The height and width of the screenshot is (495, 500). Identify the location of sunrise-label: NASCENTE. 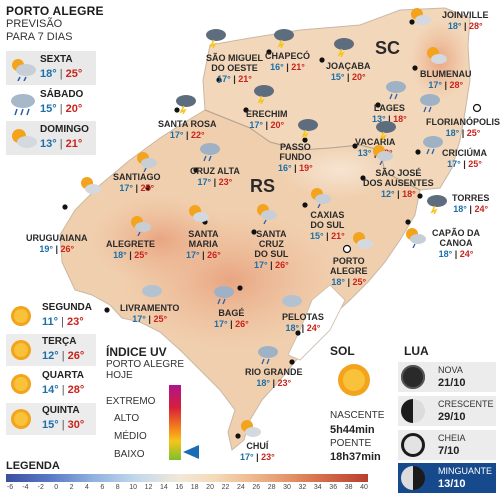
(357, 415).